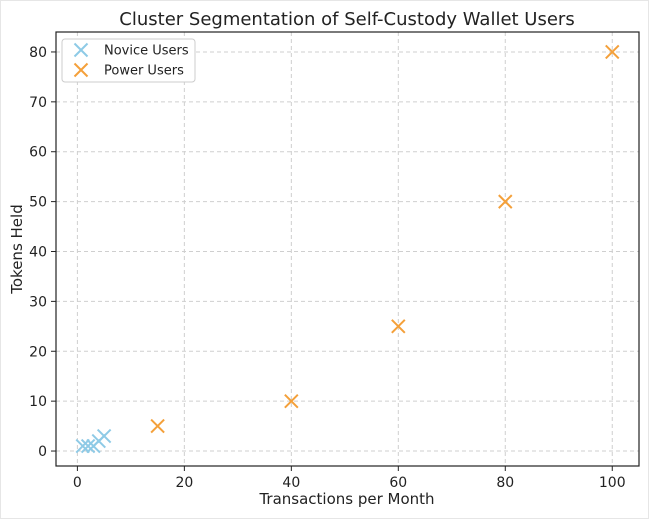 The width and height of the screenshot is (649, 519). Describe the element at coordinates (38, 103) in the screenshot. I see `y-tick-label: 70` at that location.